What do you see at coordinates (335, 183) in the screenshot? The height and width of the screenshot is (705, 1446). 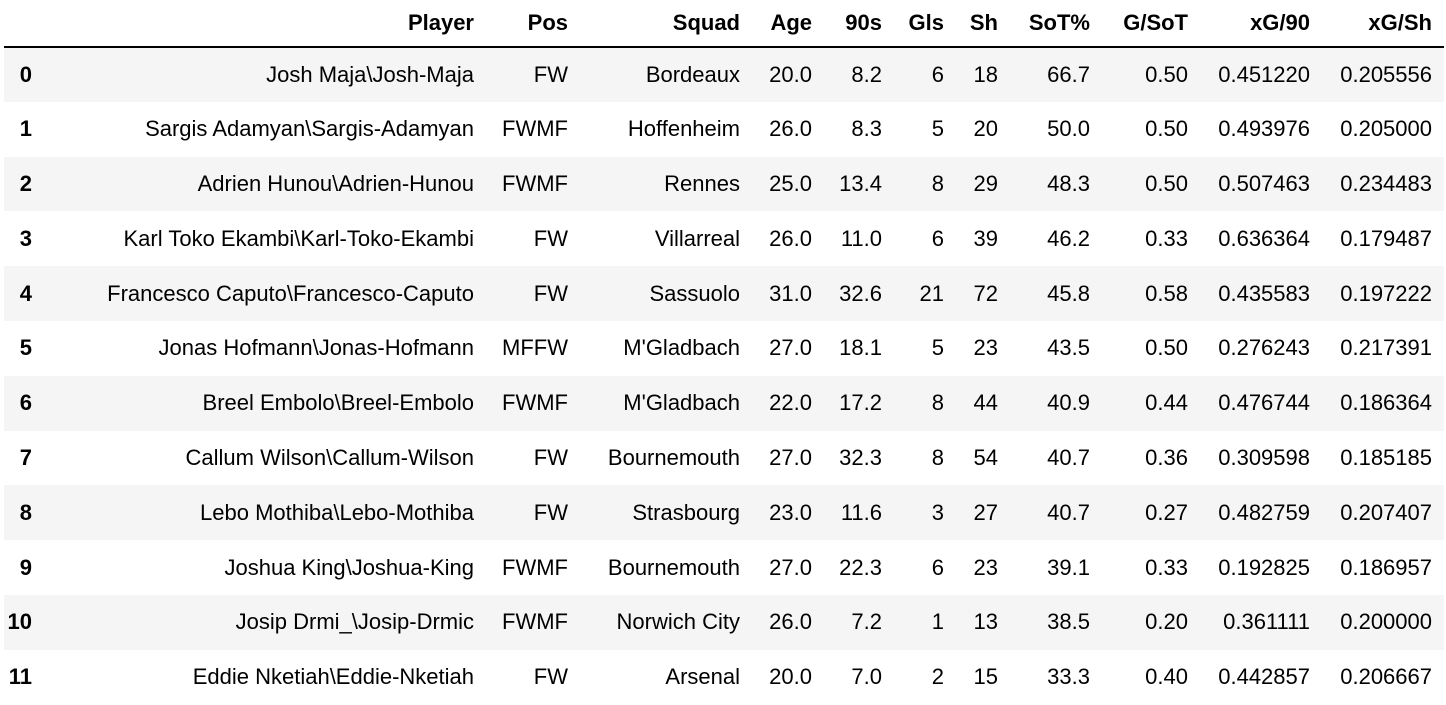 I see `cell-player: Adrien Hunou\Adrien-Hunou` at bounding box center [335, 183].